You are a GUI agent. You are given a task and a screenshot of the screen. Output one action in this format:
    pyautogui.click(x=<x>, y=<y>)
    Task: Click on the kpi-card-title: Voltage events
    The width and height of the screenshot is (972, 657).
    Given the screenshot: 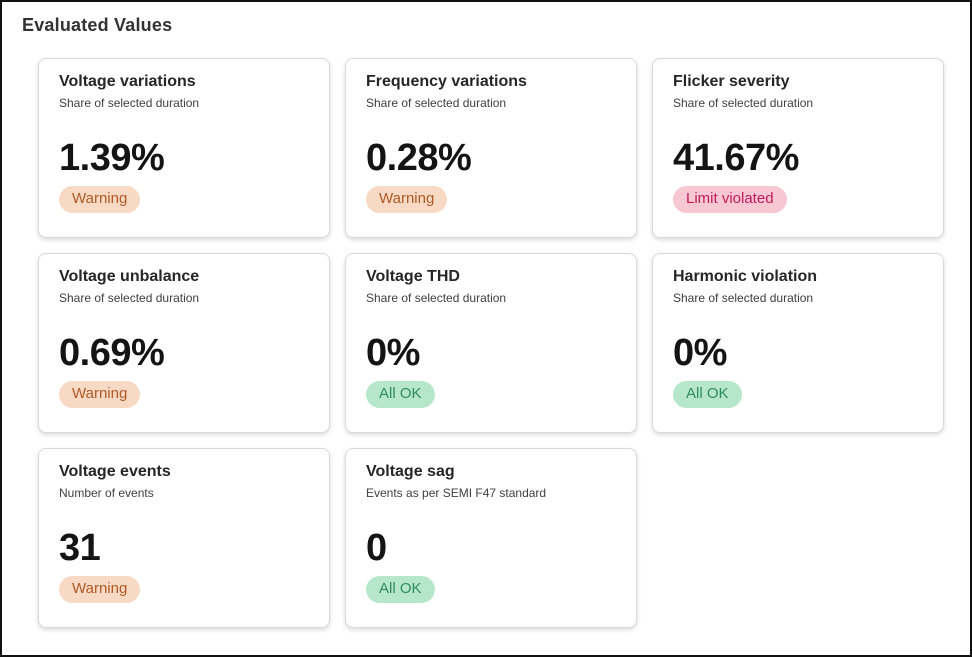 What is the action you would take?
    pyautogui.click(x=115, y=471)
    